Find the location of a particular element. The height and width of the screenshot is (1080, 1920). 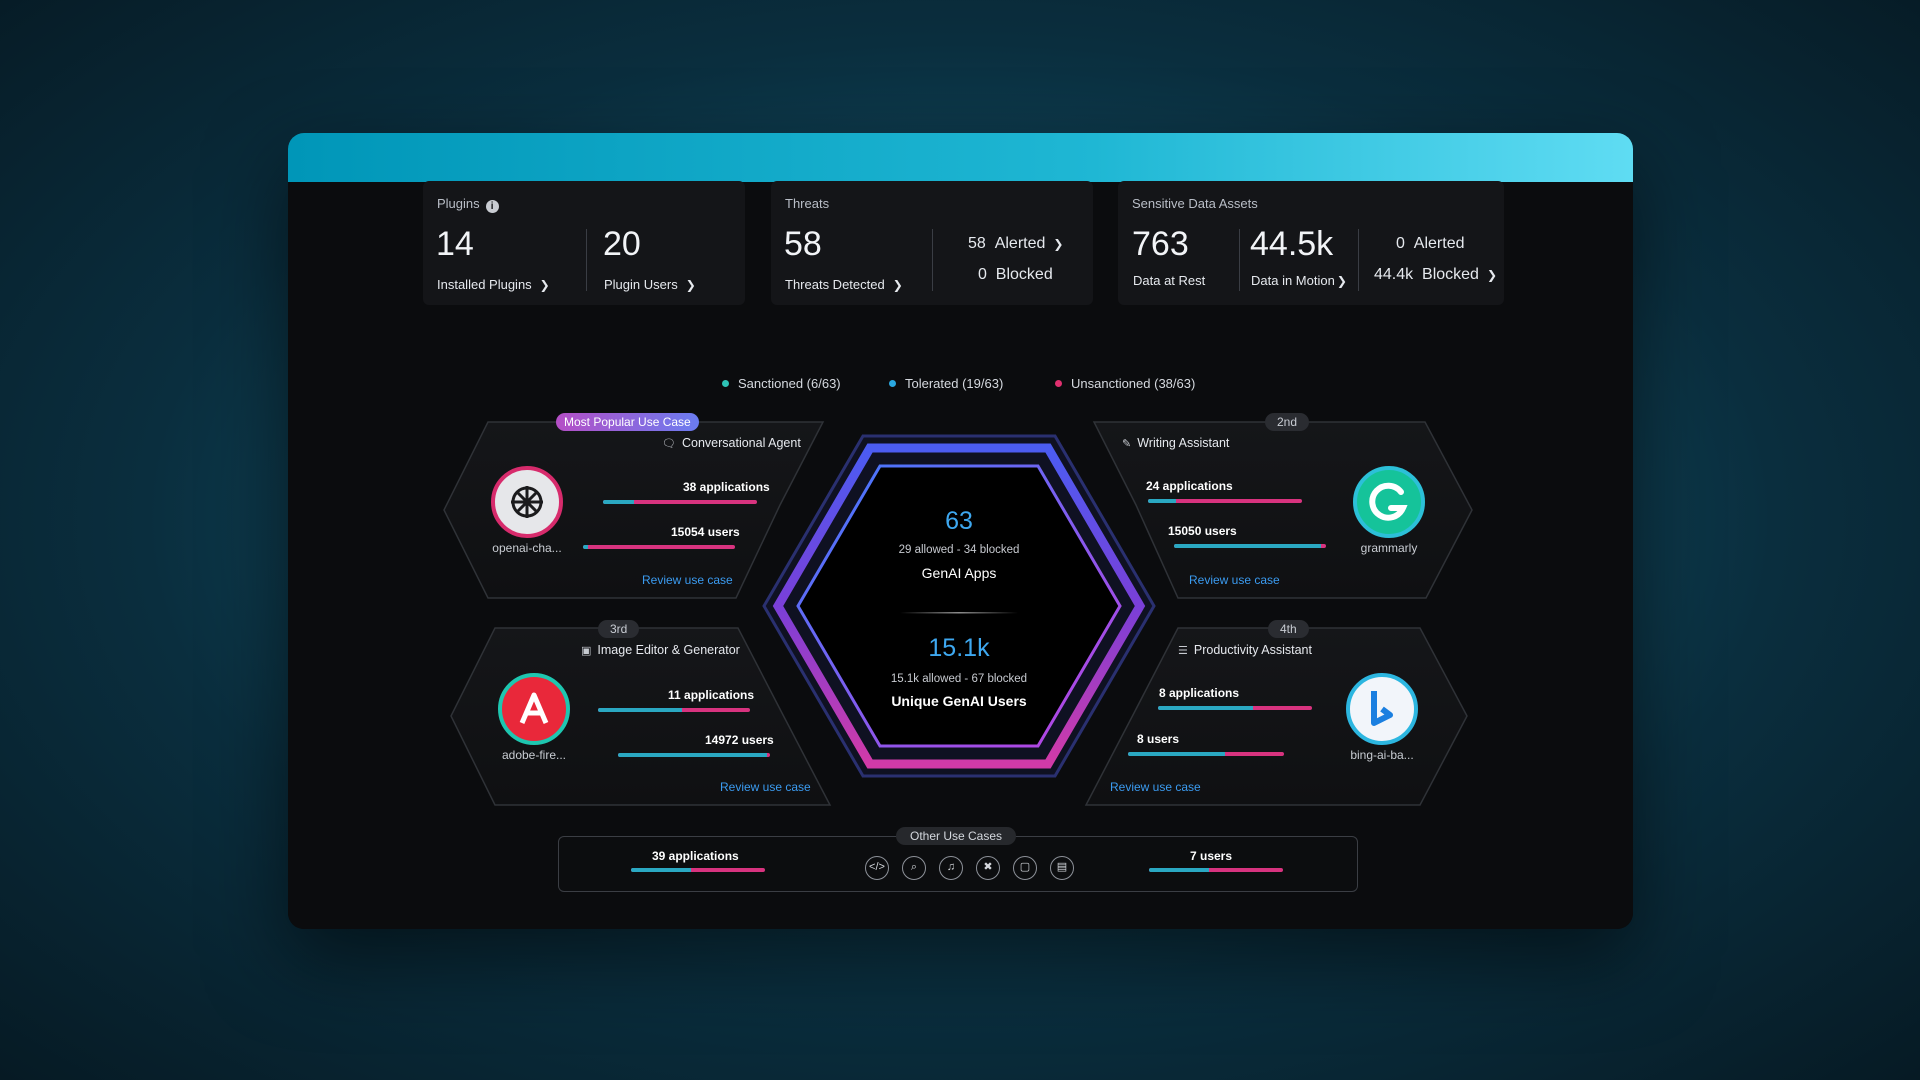

video-icon: ▢ is located at coordinates (1025, 868).